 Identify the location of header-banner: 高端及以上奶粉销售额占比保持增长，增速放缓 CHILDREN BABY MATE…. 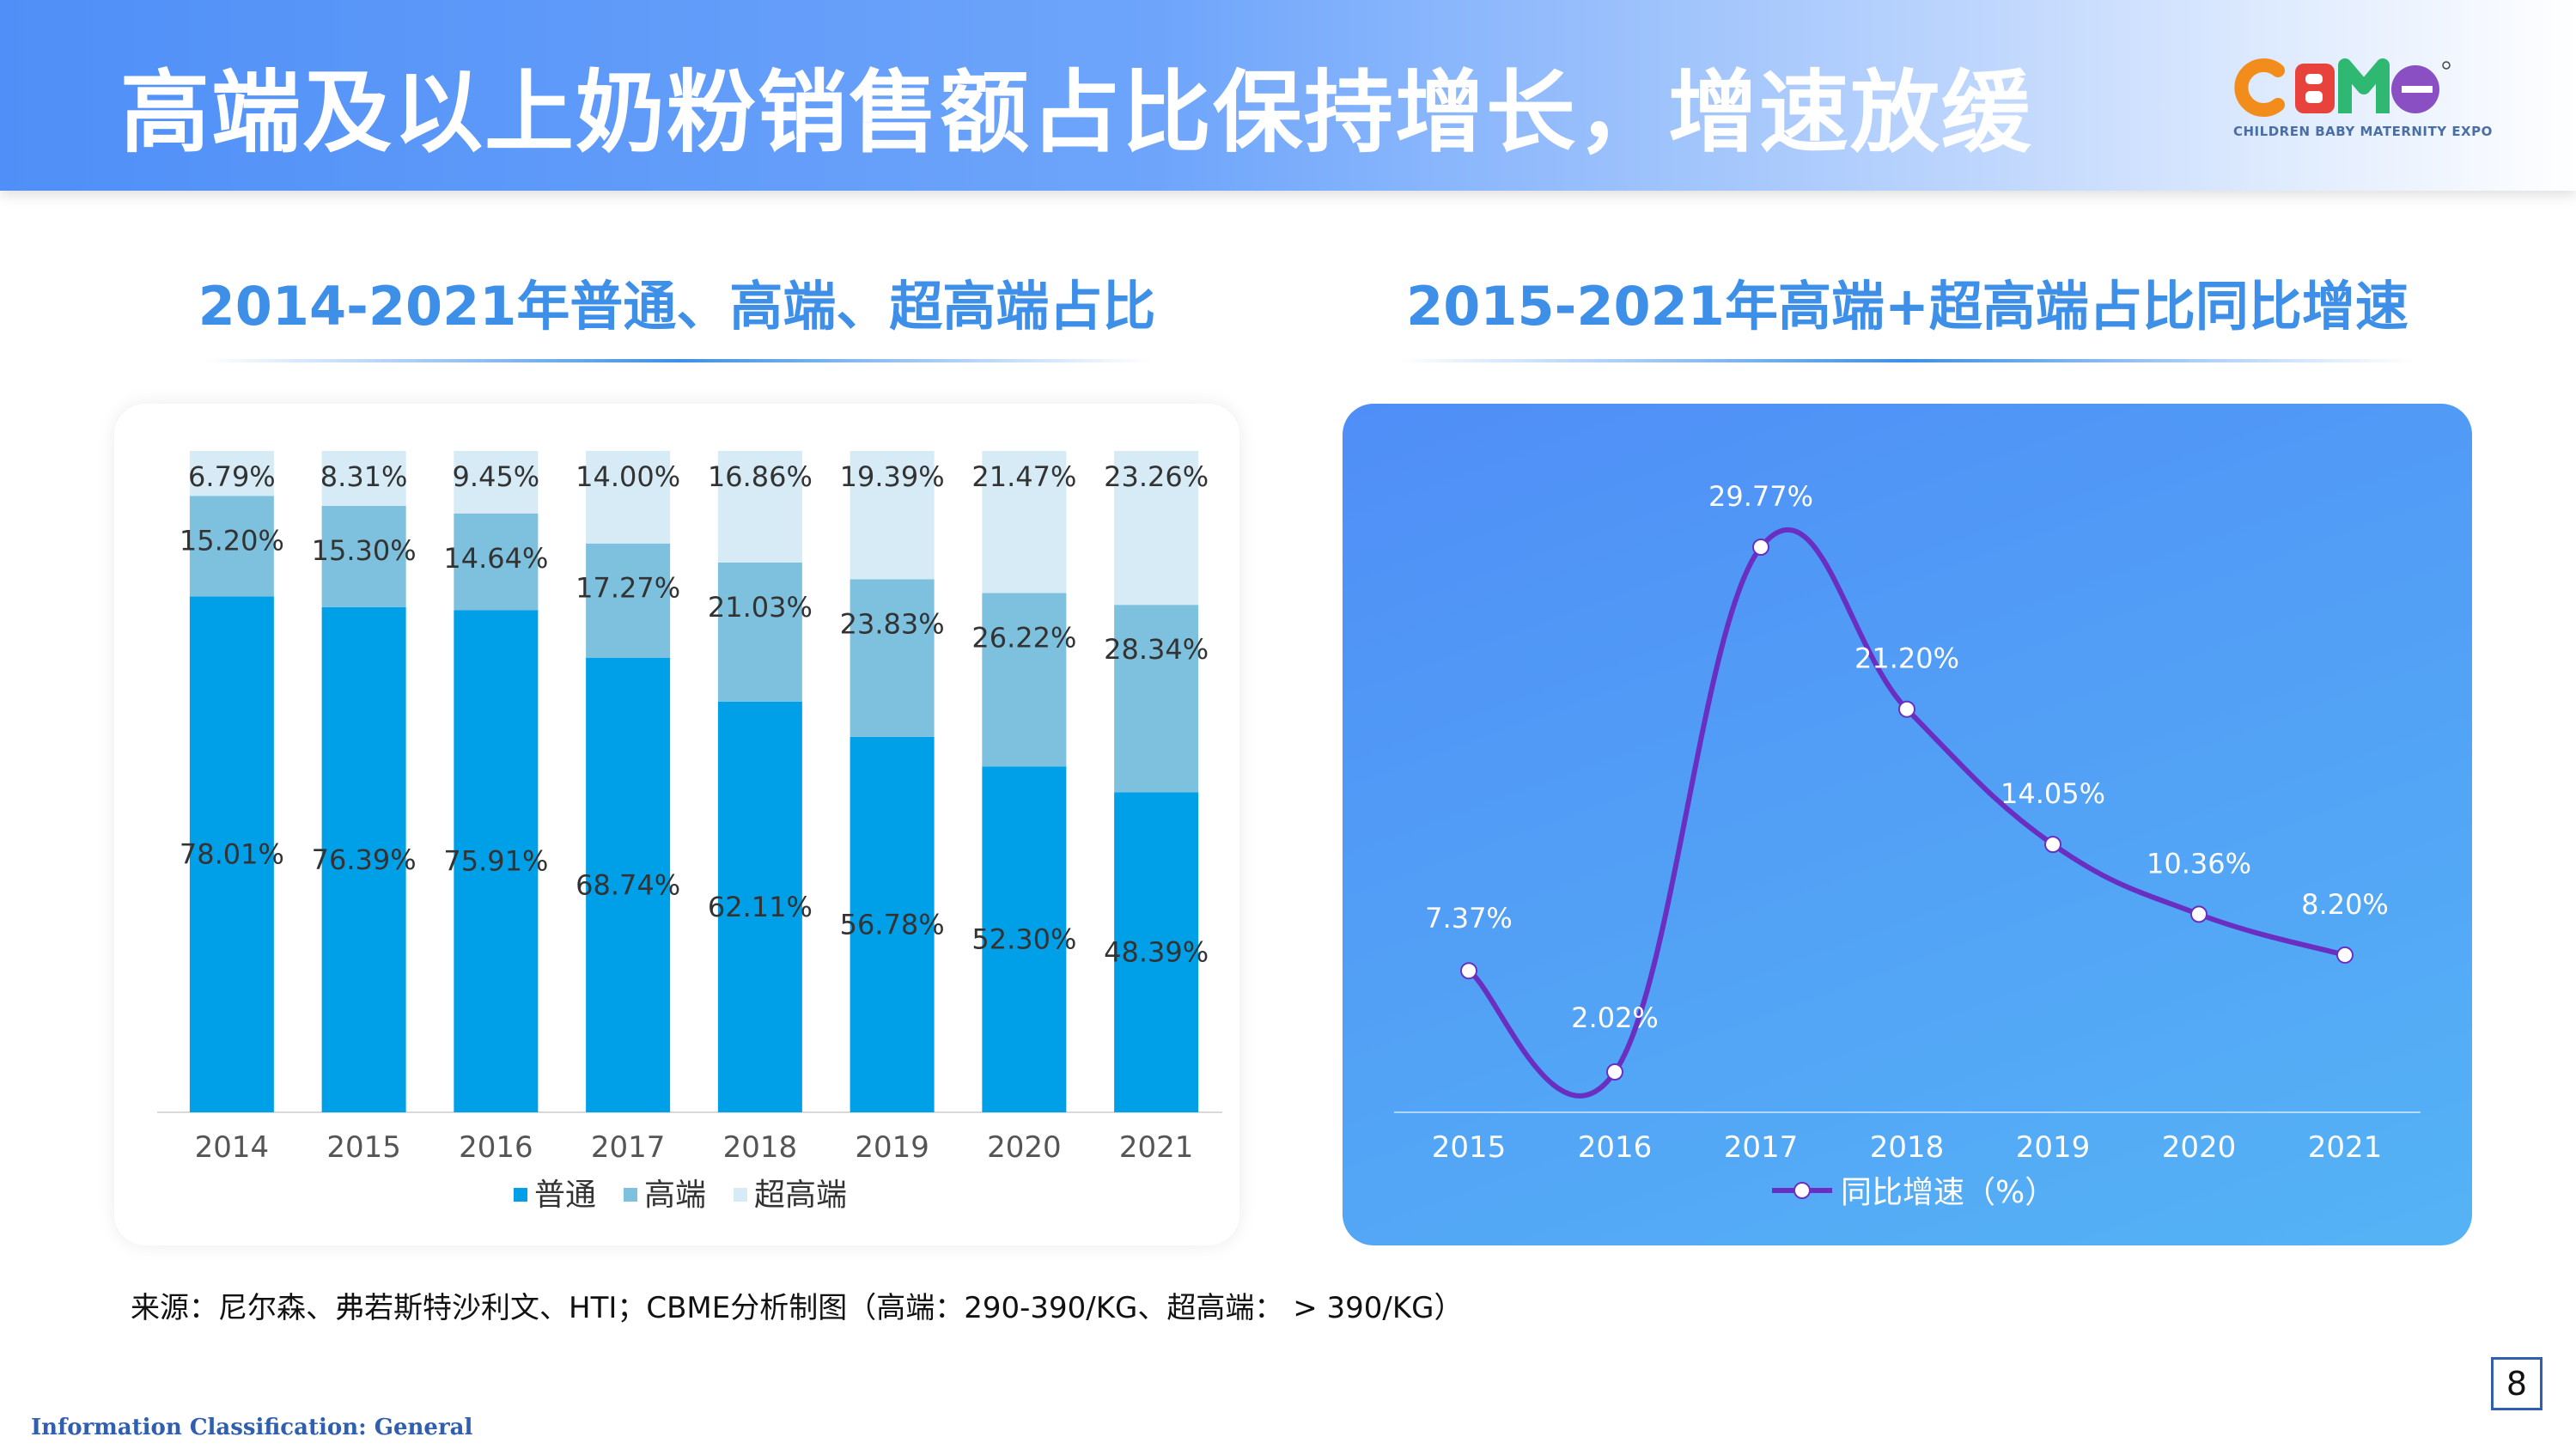
(1288, 95).